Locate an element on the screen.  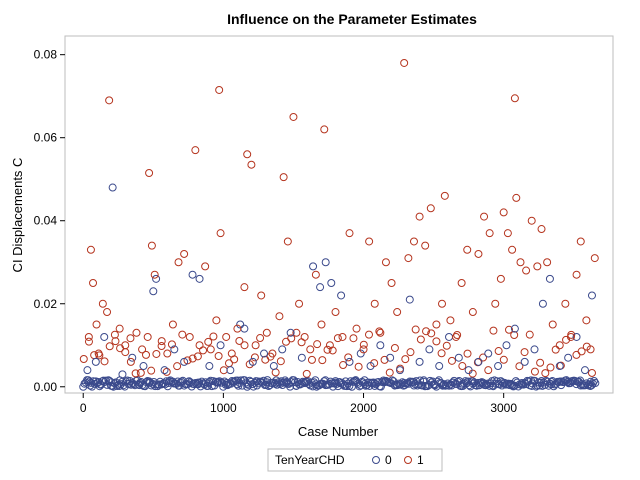
y-tick-label: 0.02 is located at coordinates (46, 304).